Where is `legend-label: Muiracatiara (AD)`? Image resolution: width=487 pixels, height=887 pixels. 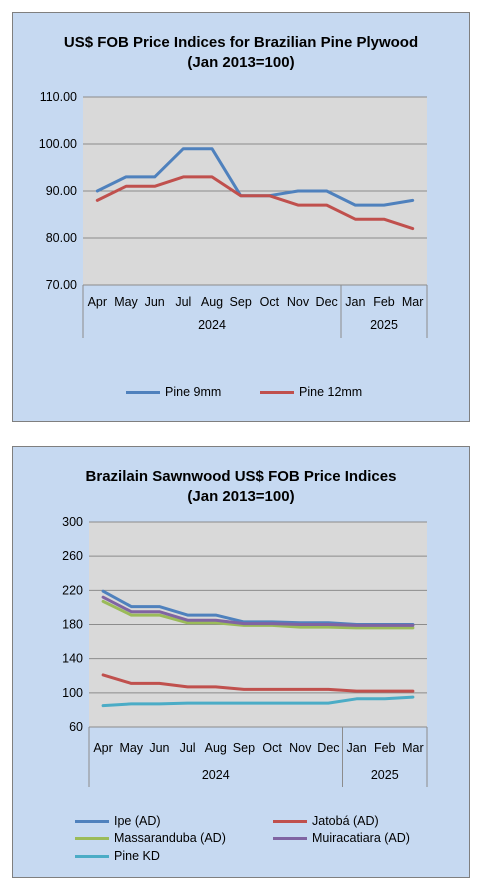 legend-label: Muiracatiara (AD) is located at coordinates (361, 838).